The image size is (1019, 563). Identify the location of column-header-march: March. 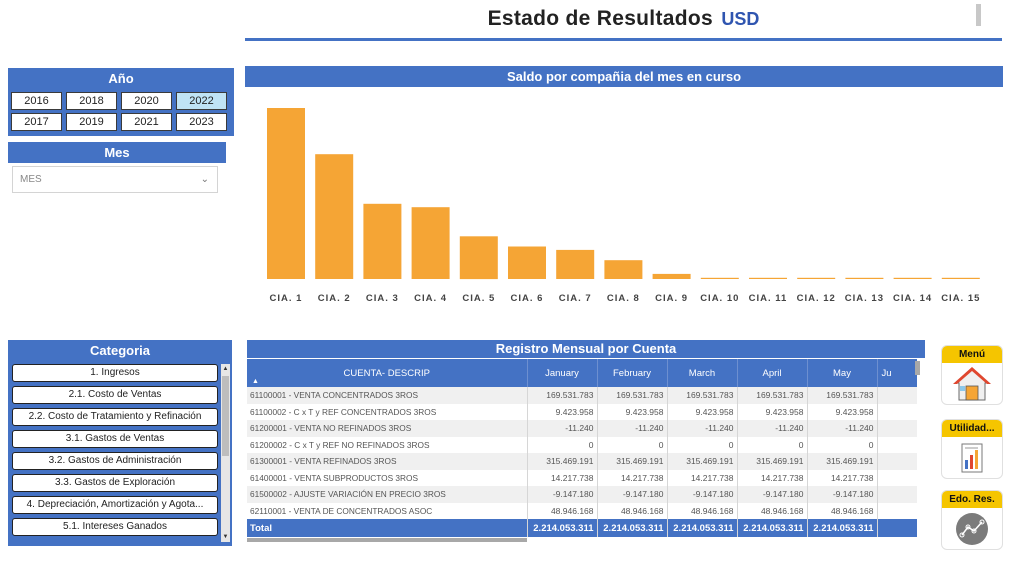
(702, 373).